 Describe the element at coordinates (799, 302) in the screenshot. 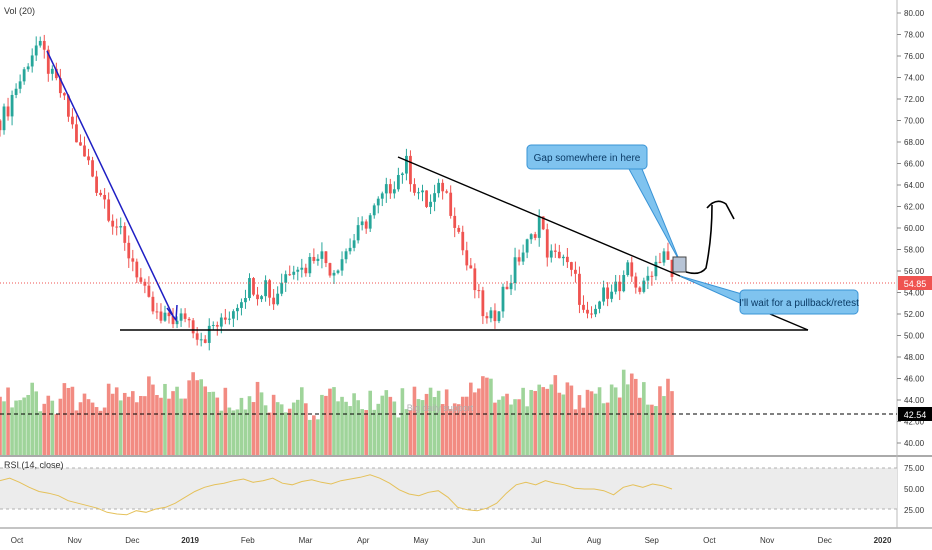

I see `retest-callout` at that location.